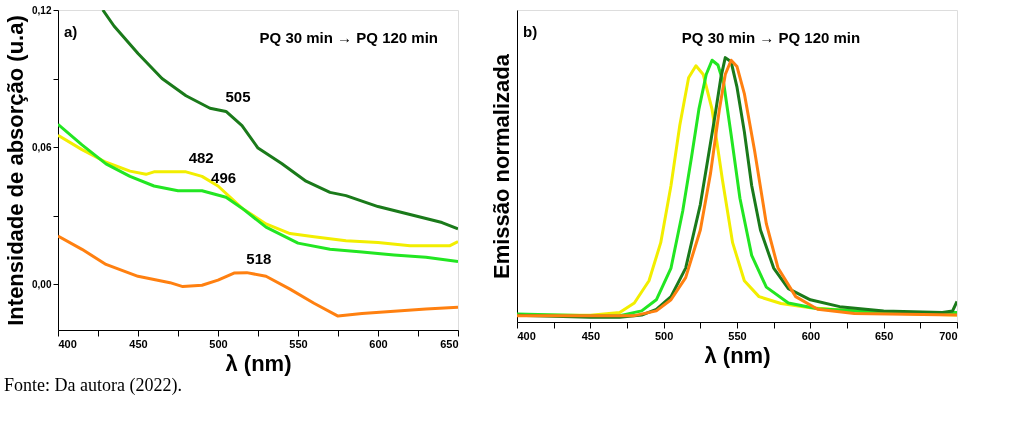  I want to click on text: b), so click(530, 31).